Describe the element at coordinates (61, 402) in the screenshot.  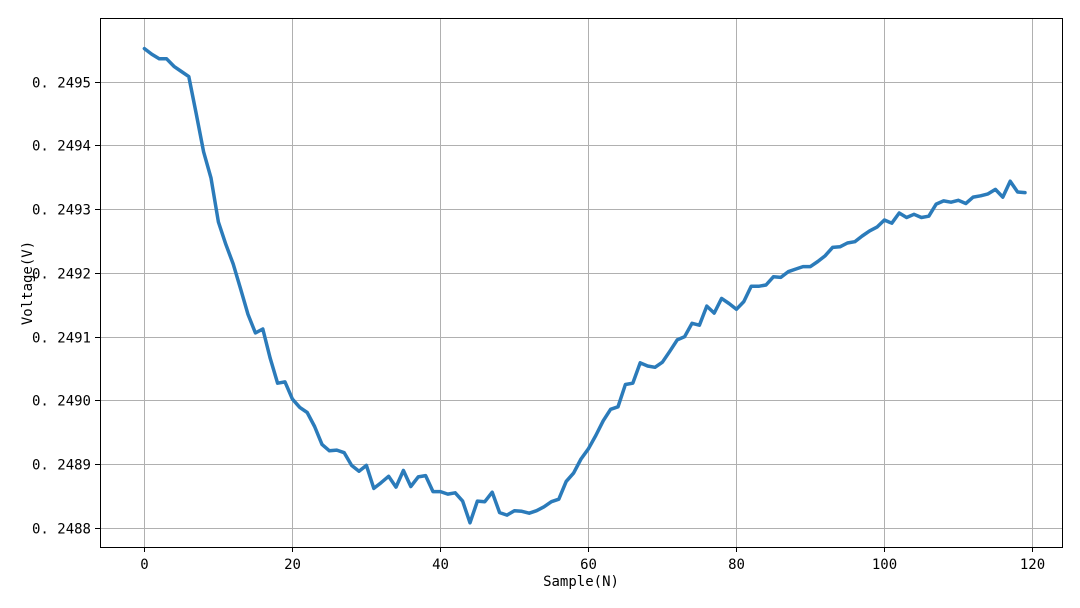
I see `y-tick-label: 0. 2490` at that location.